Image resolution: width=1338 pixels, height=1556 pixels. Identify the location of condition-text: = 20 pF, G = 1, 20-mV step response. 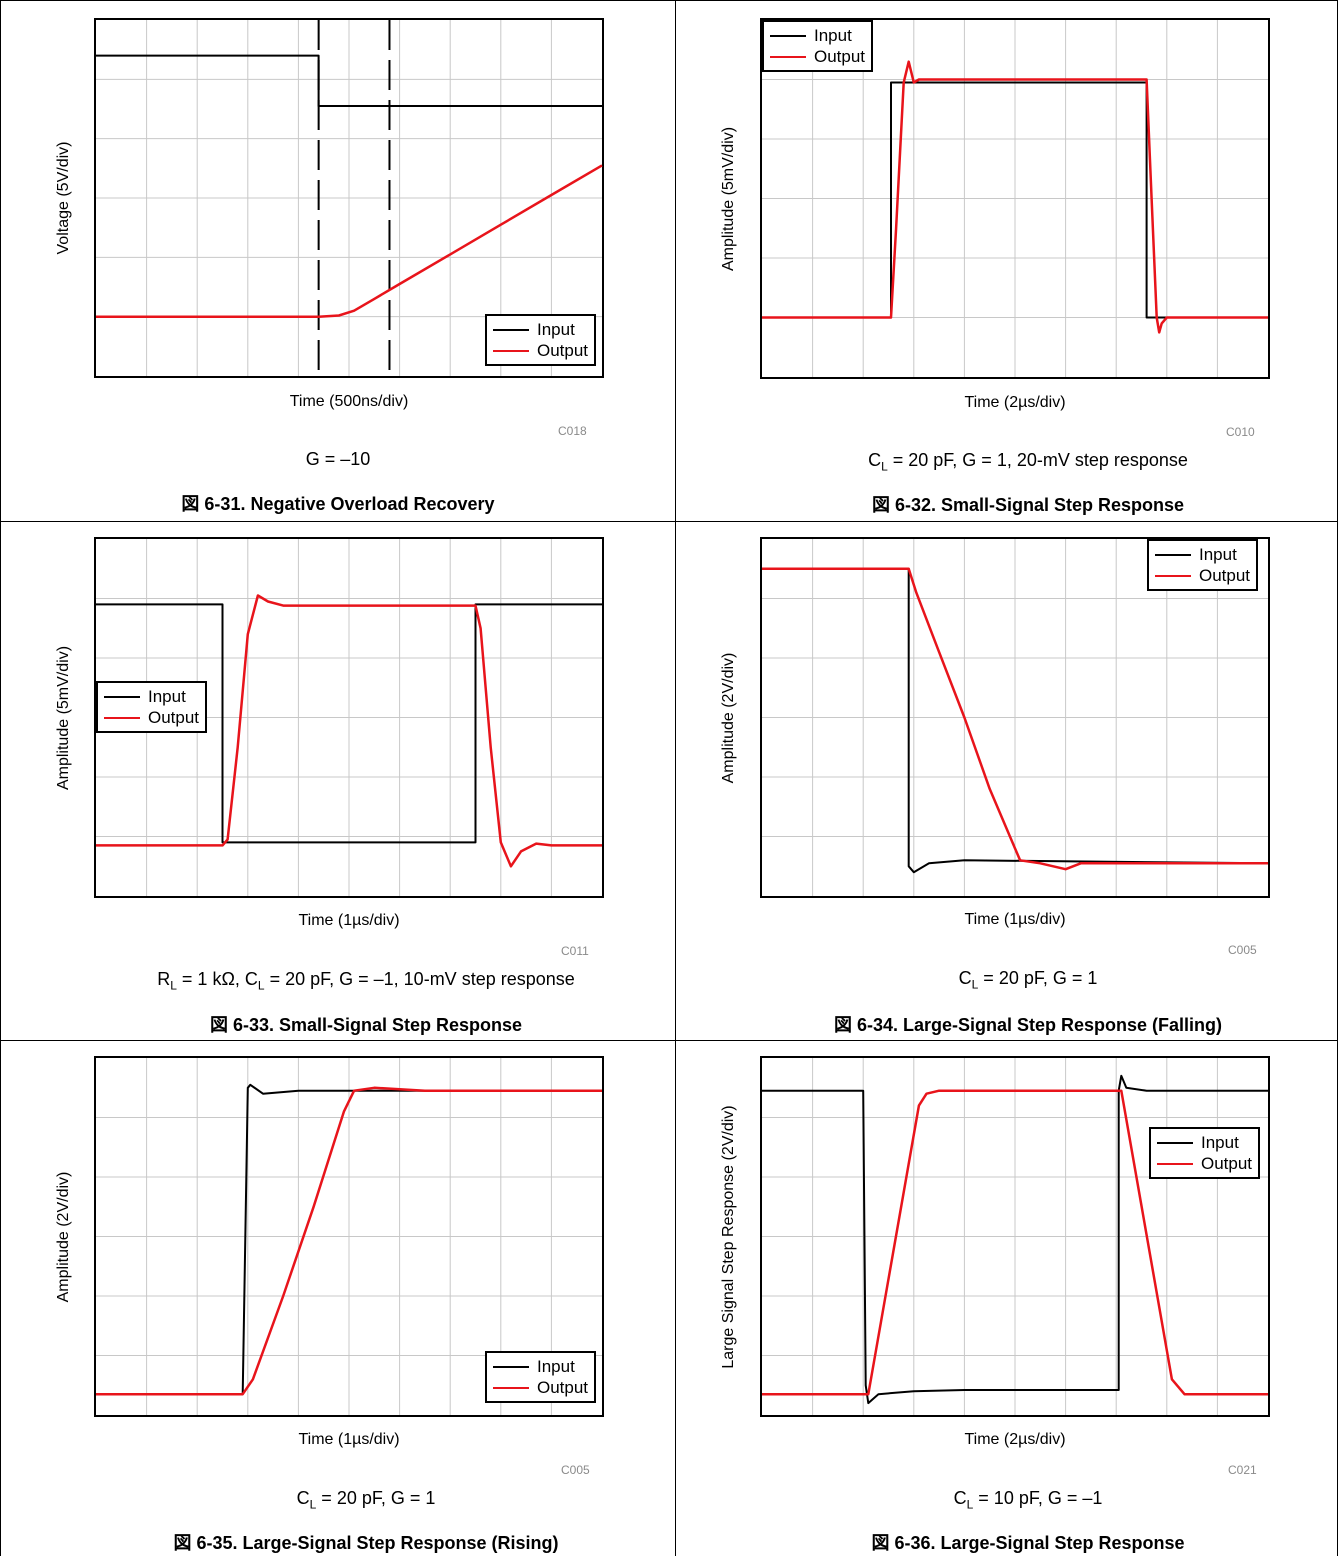
(1037, 460).